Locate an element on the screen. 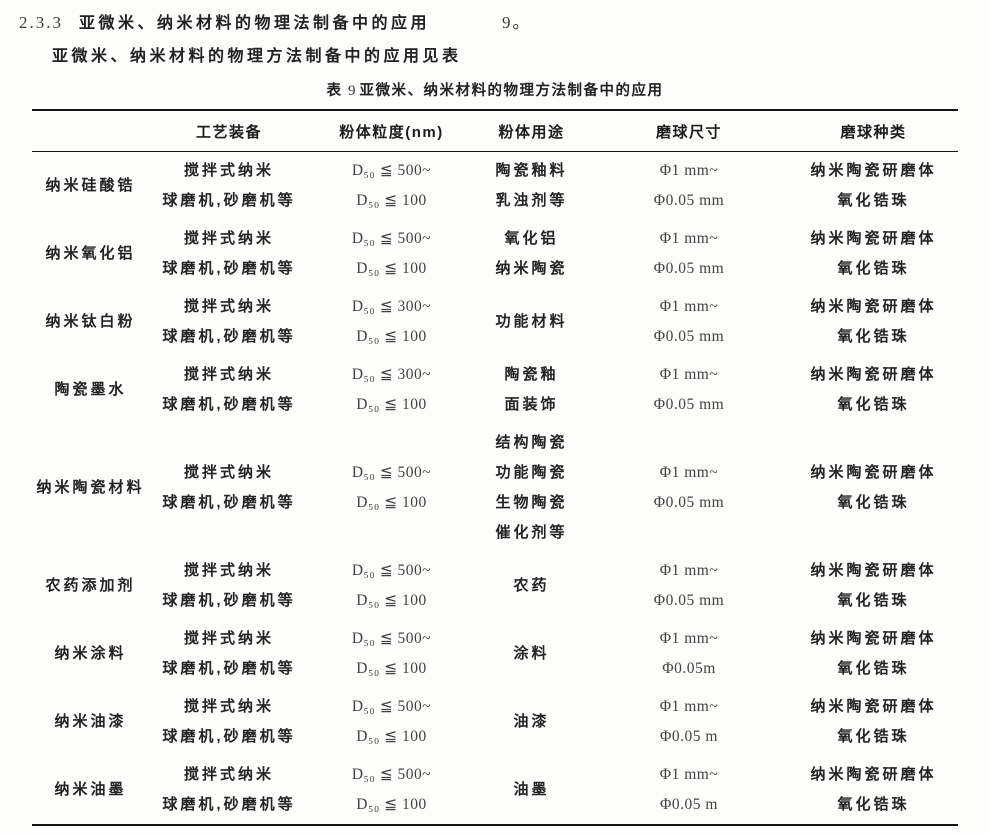 This screenshot has width=990, height=834. cell-line: 陶瓷釉 is located at coordinates (531, 374).